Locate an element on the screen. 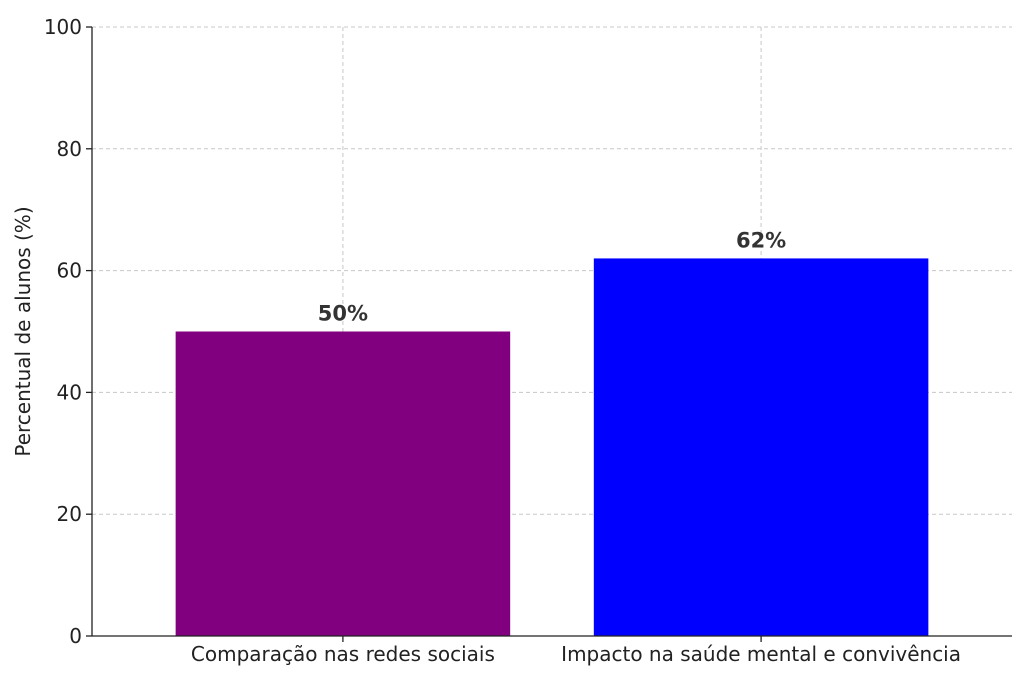 The width and height of the screenshot is (1024, 678). y-tick-label: 80 is located at coordinates (69, 149).